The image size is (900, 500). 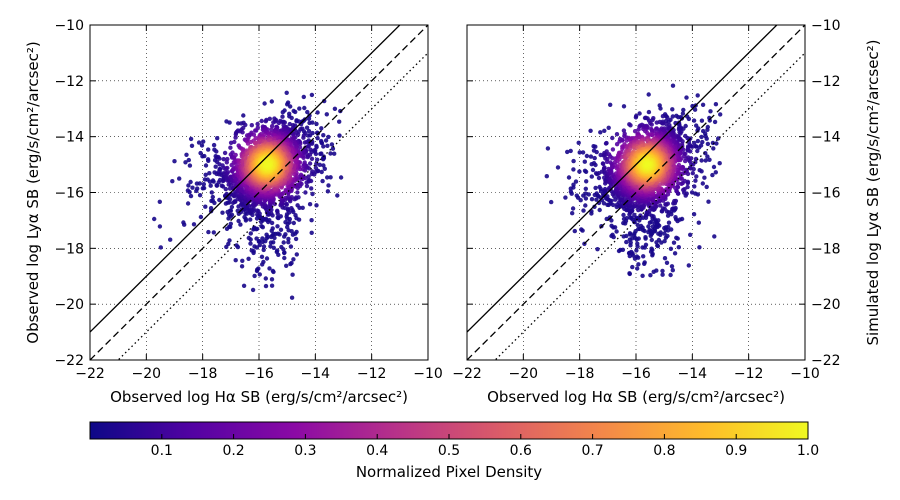 I want to click on y-tick-label: −16, so click(x=69, y=194).